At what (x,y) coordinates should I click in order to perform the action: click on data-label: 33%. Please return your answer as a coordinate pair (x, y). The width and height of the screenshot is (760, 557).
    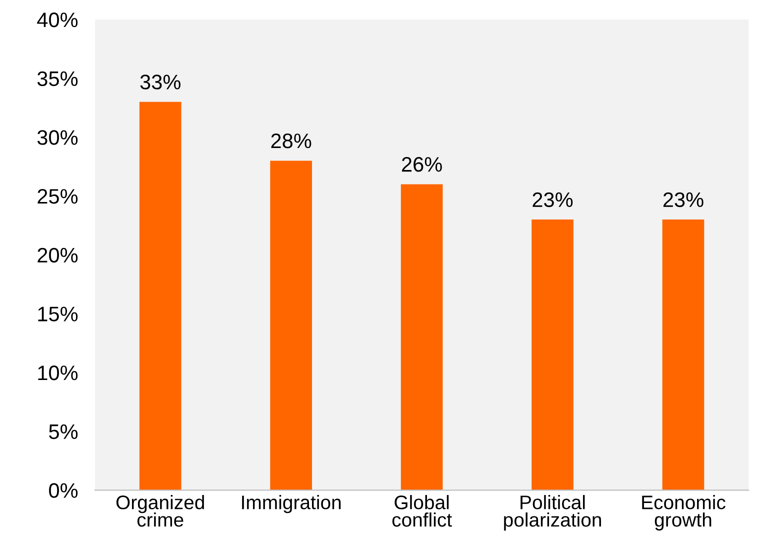
    Looking at the image, I should click on (160, 82).